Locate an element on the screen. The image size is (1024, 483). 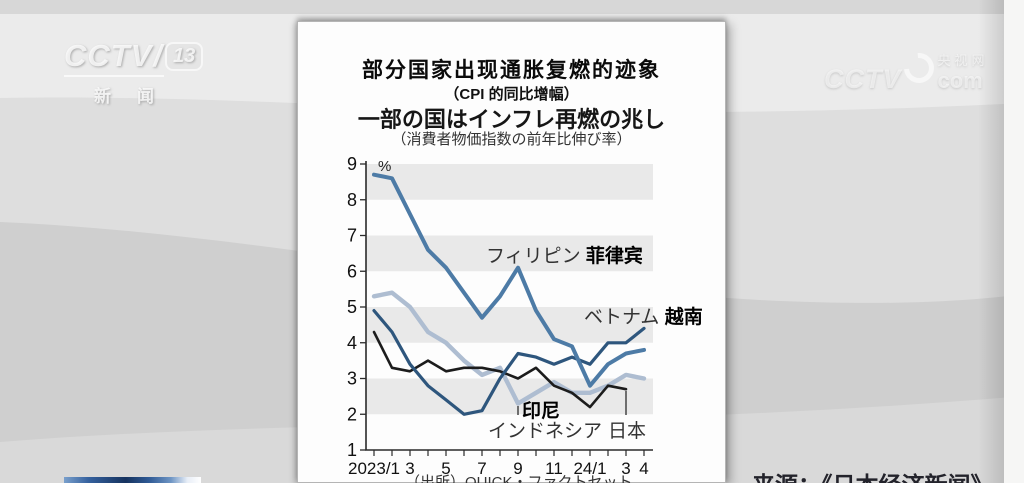
x-tick-label: 24/1 is located at coordinates (589, 468).